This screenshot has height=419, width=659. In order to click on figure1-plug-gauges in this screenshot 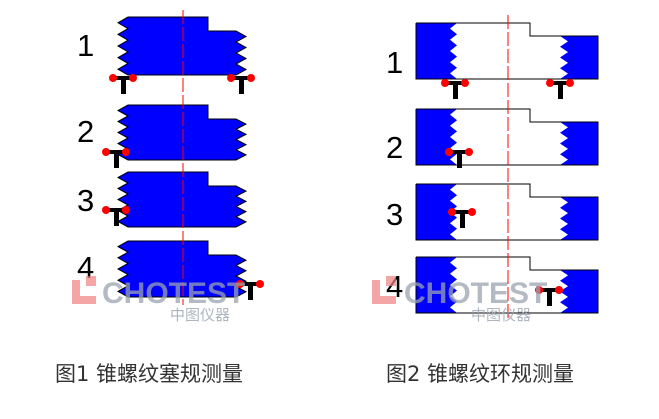, I will do `click(182, 157)`.